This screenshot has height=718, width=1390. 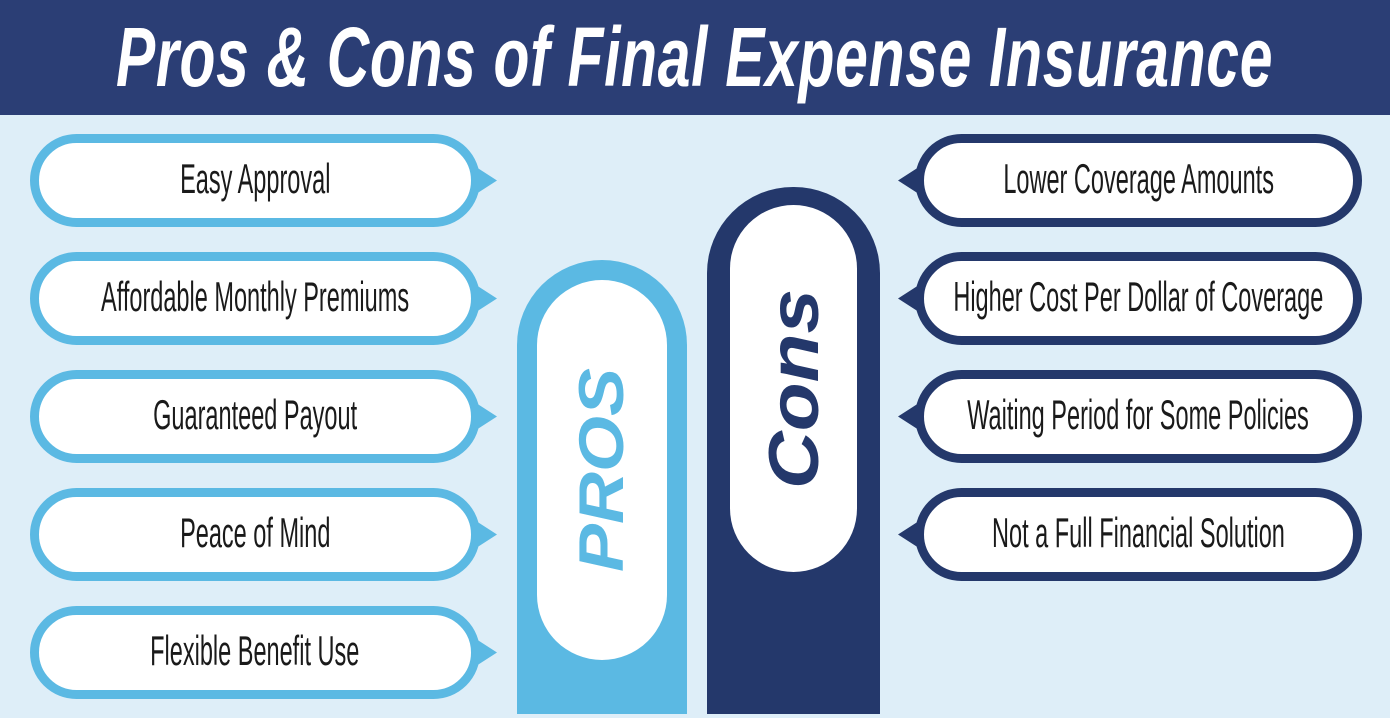 I want to click on cons-capsule: Cons, so click(x=793, y=450).